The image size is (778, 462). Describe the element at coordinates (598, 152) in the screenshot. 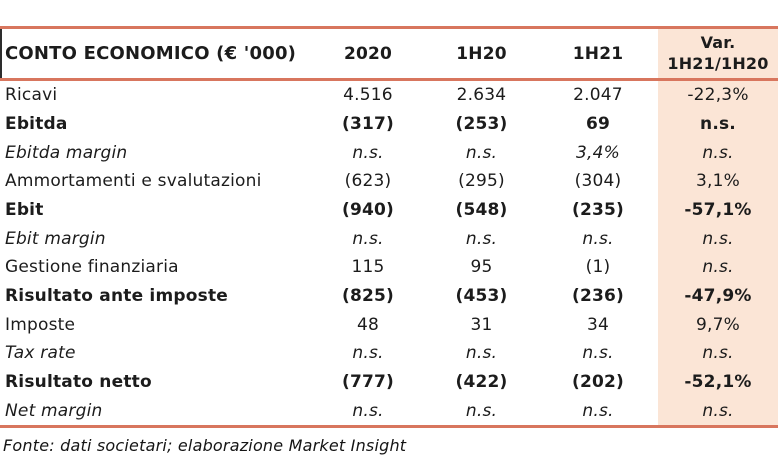

I see `cell-1h21: 3,4%` at that location.